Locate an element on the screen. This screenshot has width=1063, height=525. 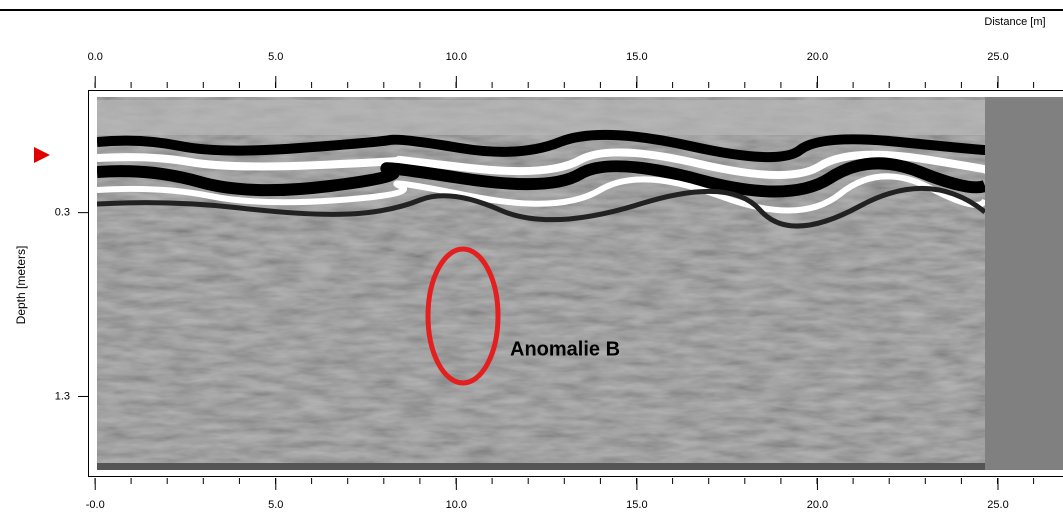
x-tick-label: 0.0 is located at coordinates (95, 57).